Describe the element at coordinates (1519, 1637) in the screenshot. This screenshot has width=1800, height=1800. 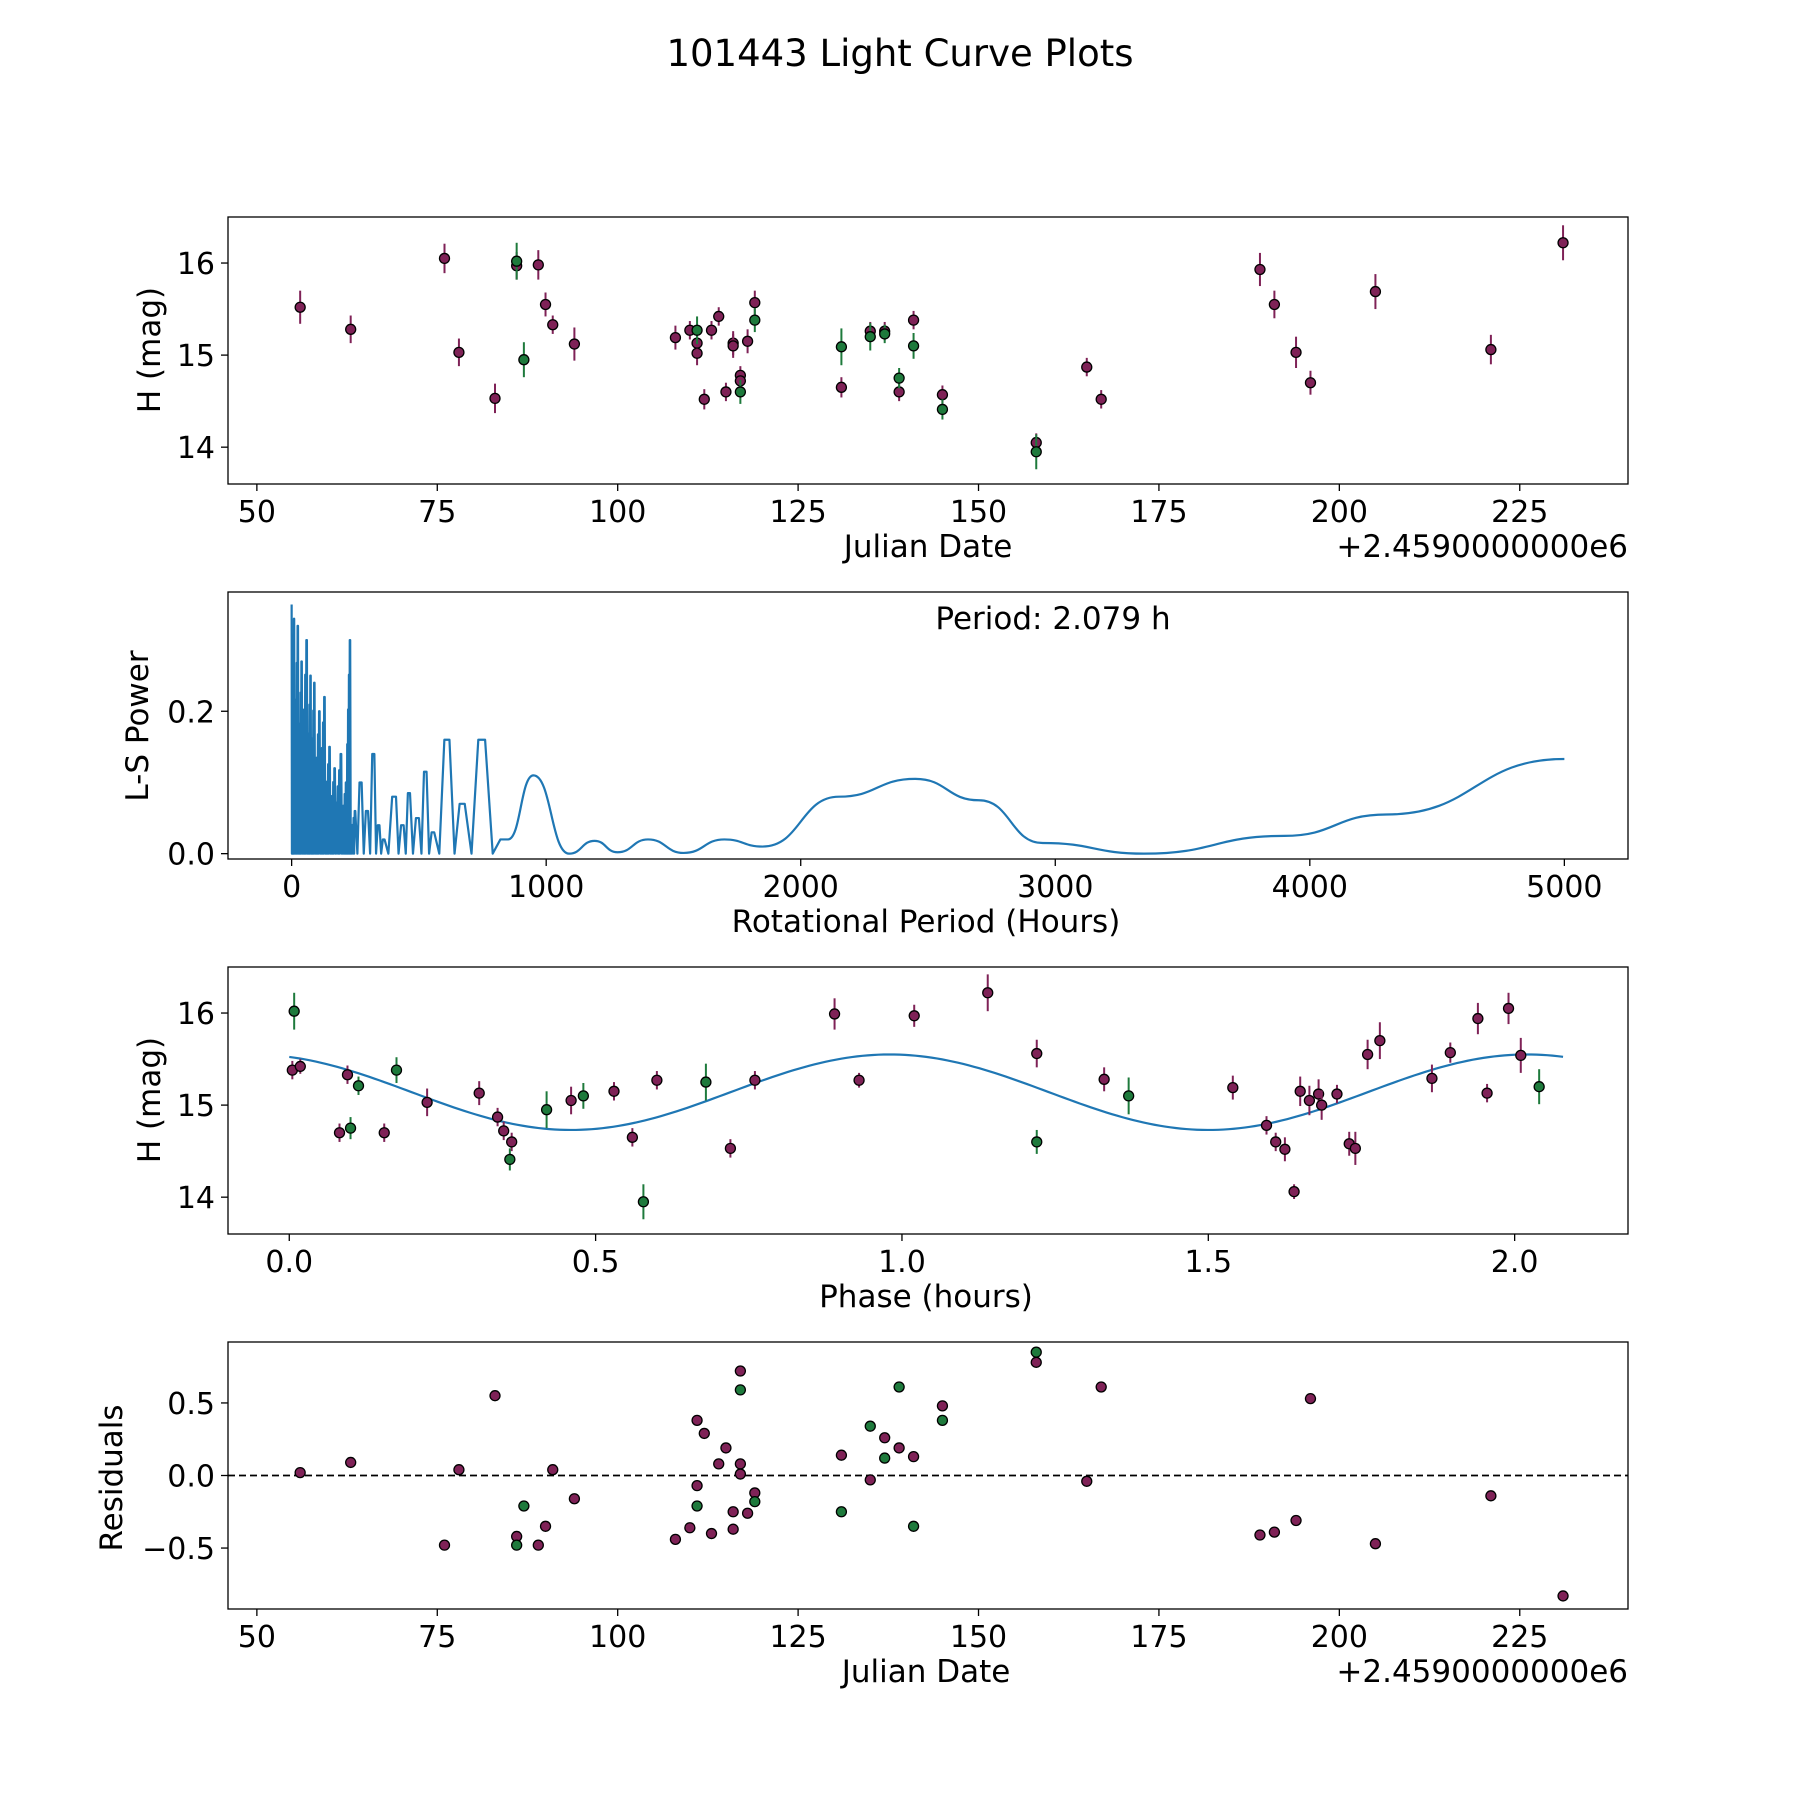
I see `residuals-xtick-label: 225` at that location.